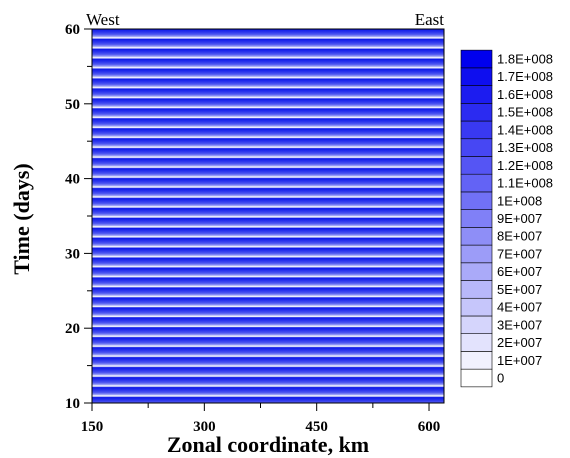 This screenshot has height=458, width=570. Describe the element at coordinates (525, 183) in the screenshot. I see `legend-label: 1.1E+008` at that location.